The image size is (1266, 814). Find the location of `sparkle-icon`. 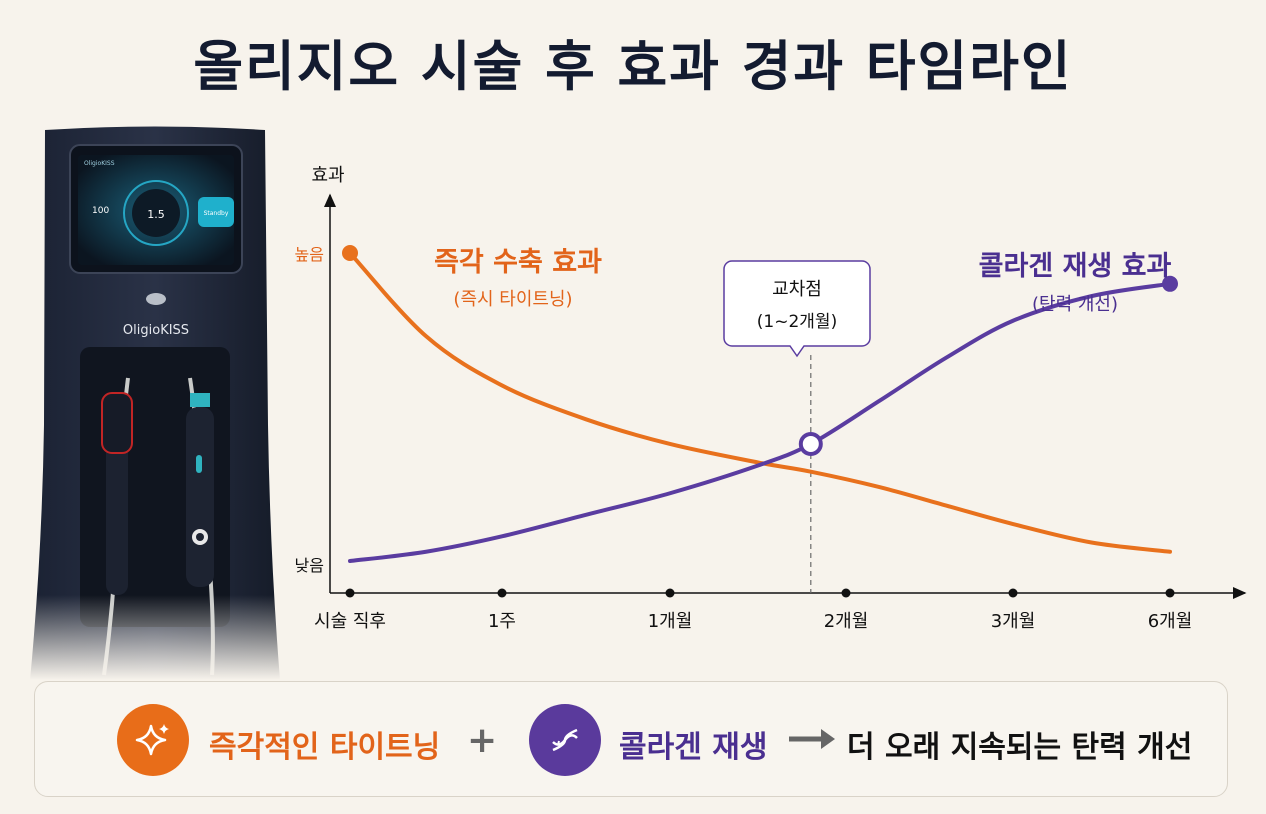

sparkle-icon is located at coordinates (153, 740).